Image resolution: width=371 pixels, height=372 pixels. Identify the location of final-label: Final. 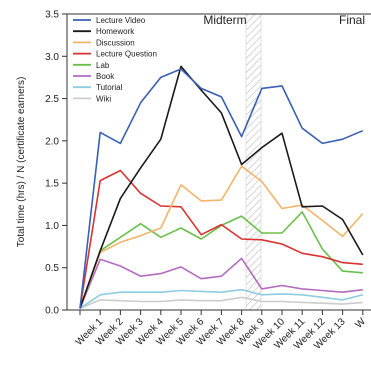
(352, 20).